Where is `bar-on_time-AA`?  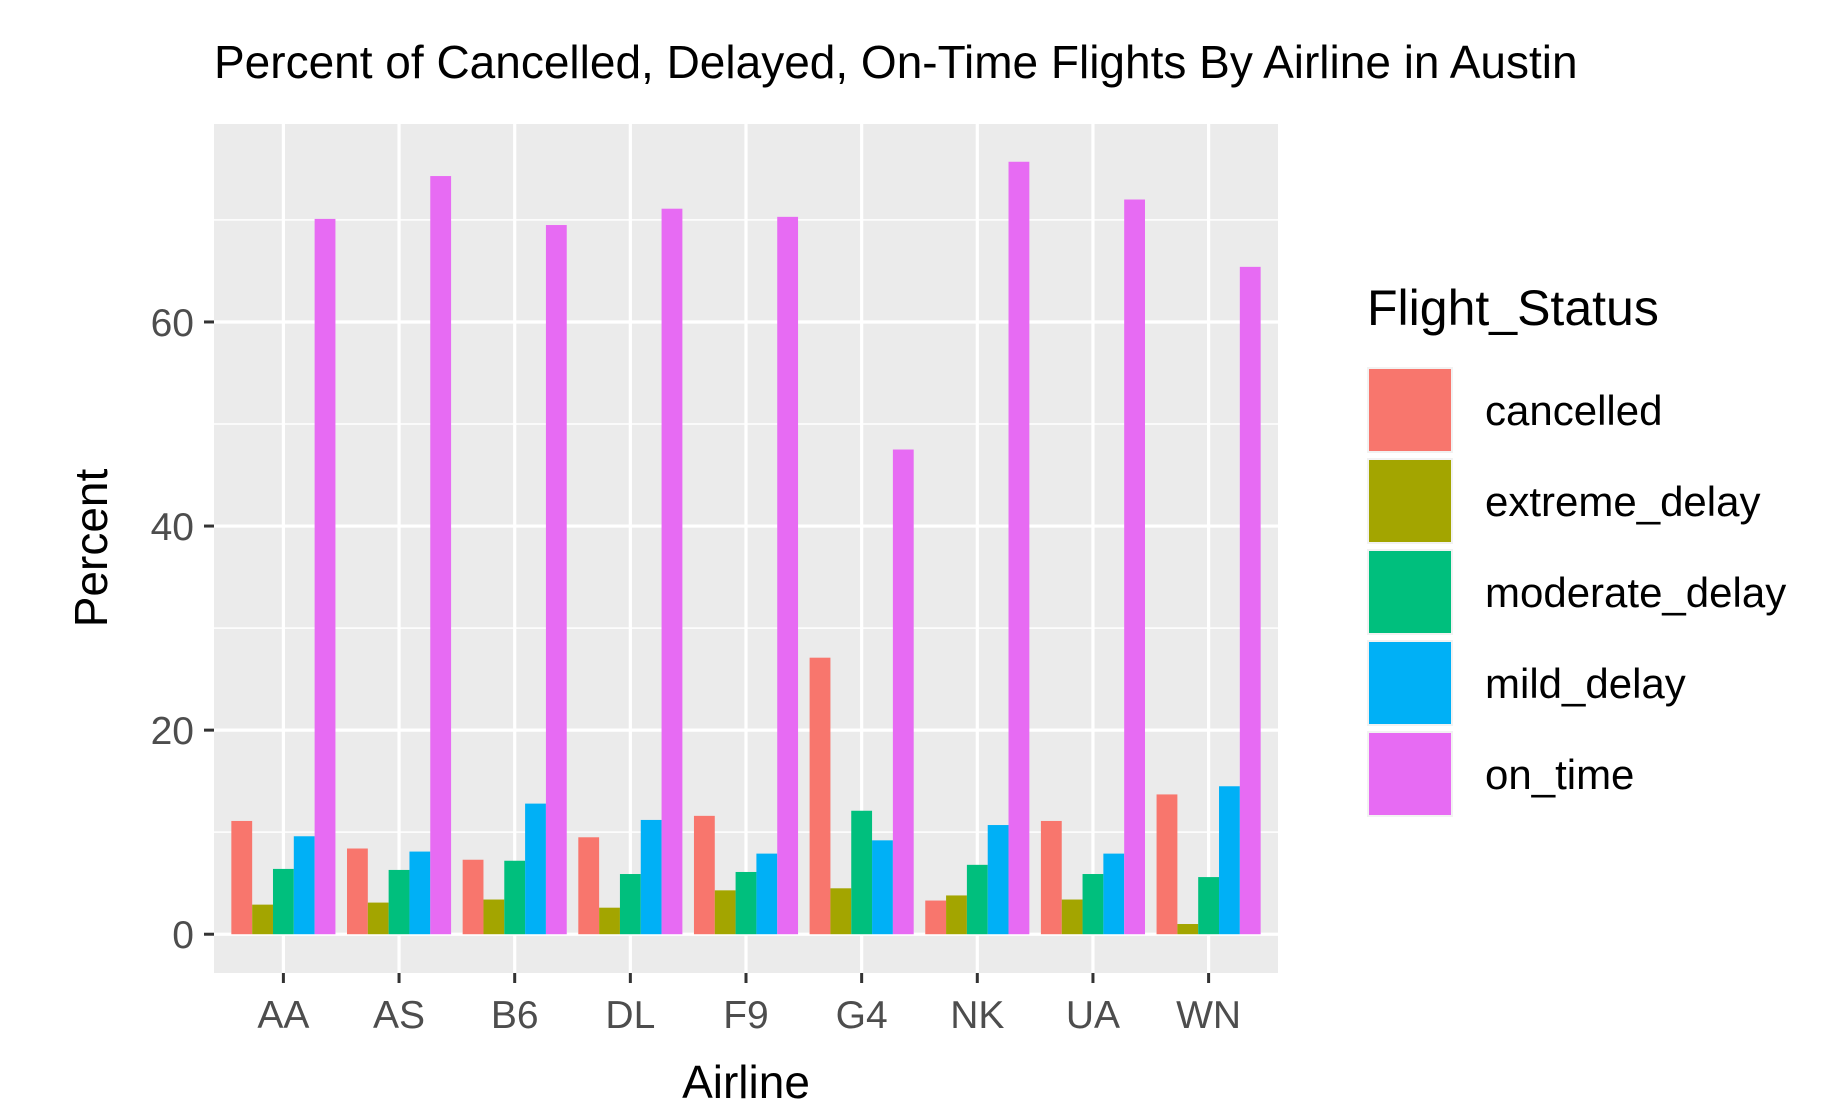
bar-on_time-AA is located at coordinates (325, 576).